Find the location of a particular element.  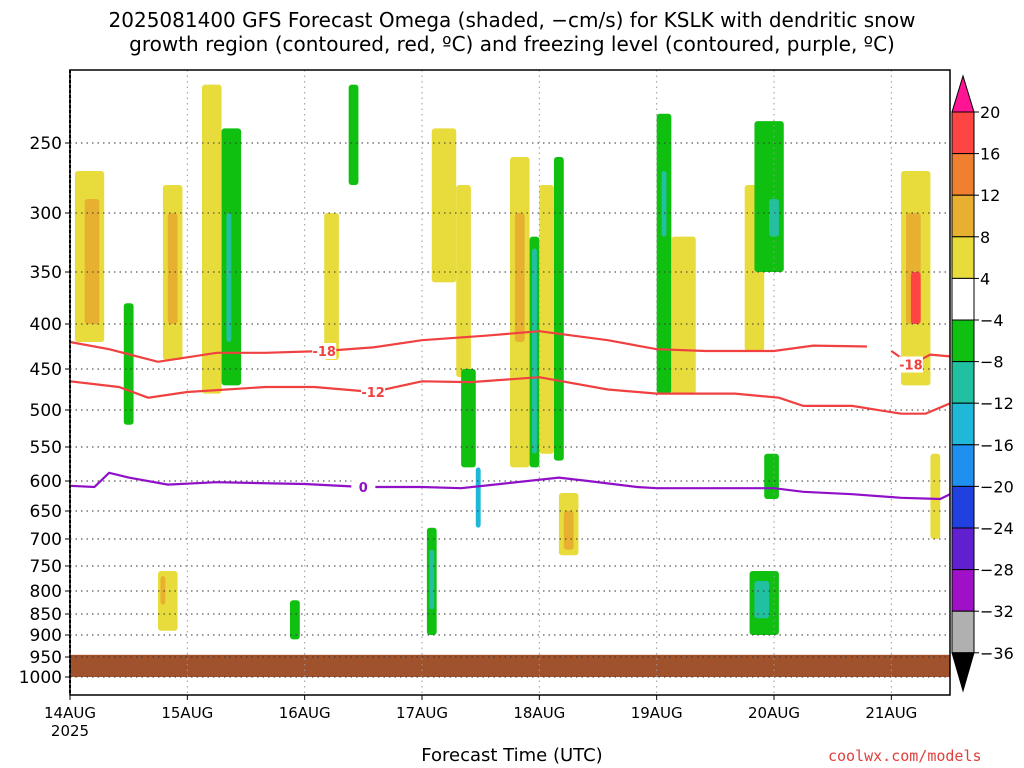

contour-label-0: -18 is located at coordinates (324, 352).